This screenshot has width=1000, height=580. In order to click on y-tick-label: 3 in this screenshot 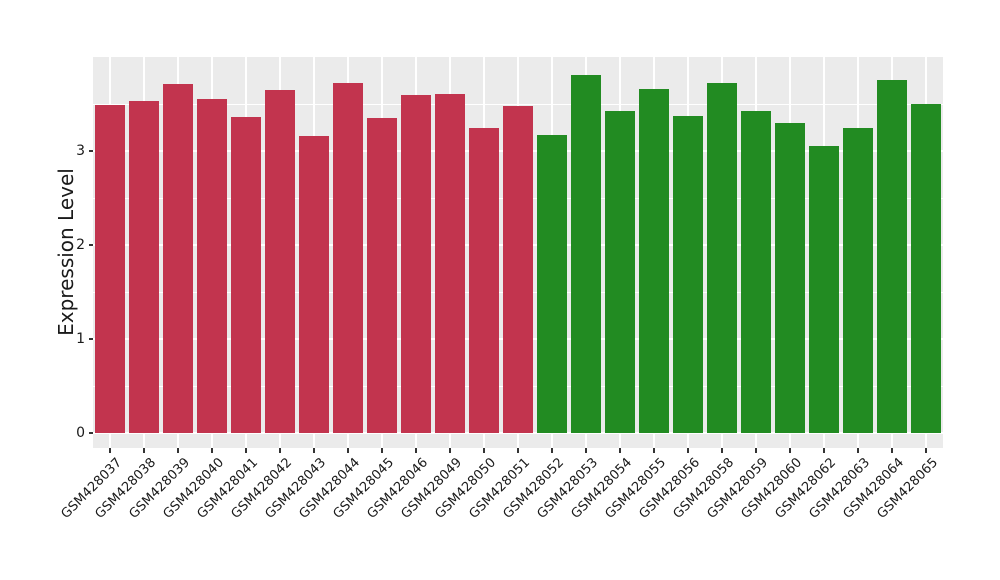, I will do `click(80, 151)`.